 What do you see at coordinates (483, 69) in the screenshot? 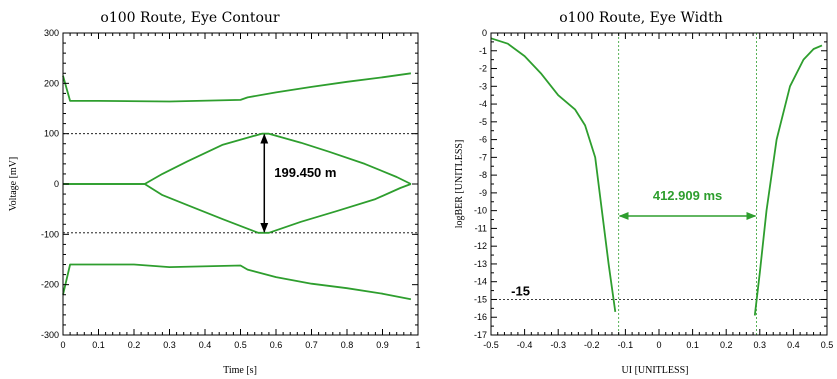
I see `y-tick-label: -2` at bounding box center [483, 69].